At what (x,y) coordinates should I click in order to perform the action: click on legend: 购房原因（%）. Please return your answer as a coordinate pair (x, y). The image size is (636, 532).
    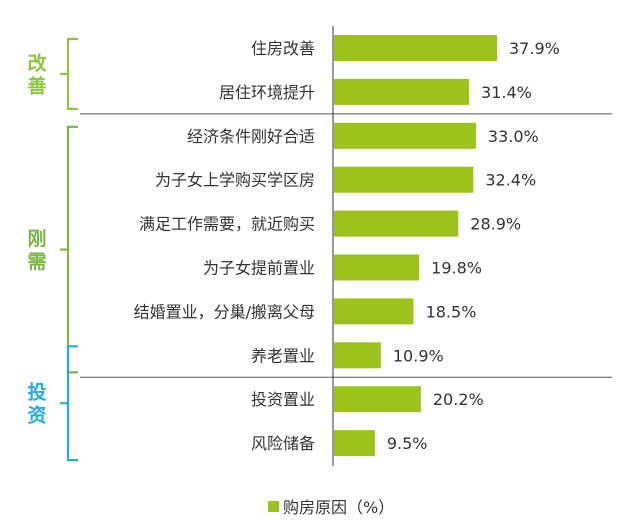
    Looking at the image, I should click on (331, 507).